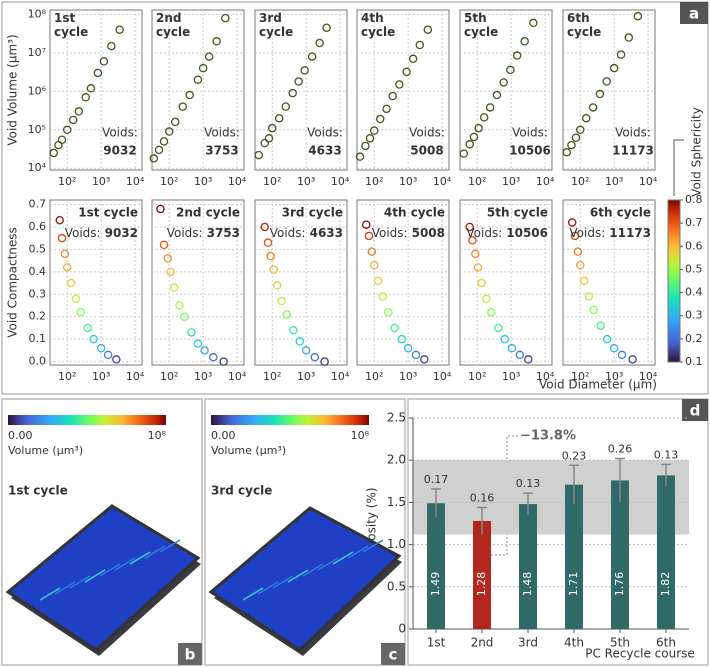 The height and width of the screenshot is (667, 710). Describe the element at coordinates (38, 491) in the screenshot. I see `render-title: 1st cycle` at that location.